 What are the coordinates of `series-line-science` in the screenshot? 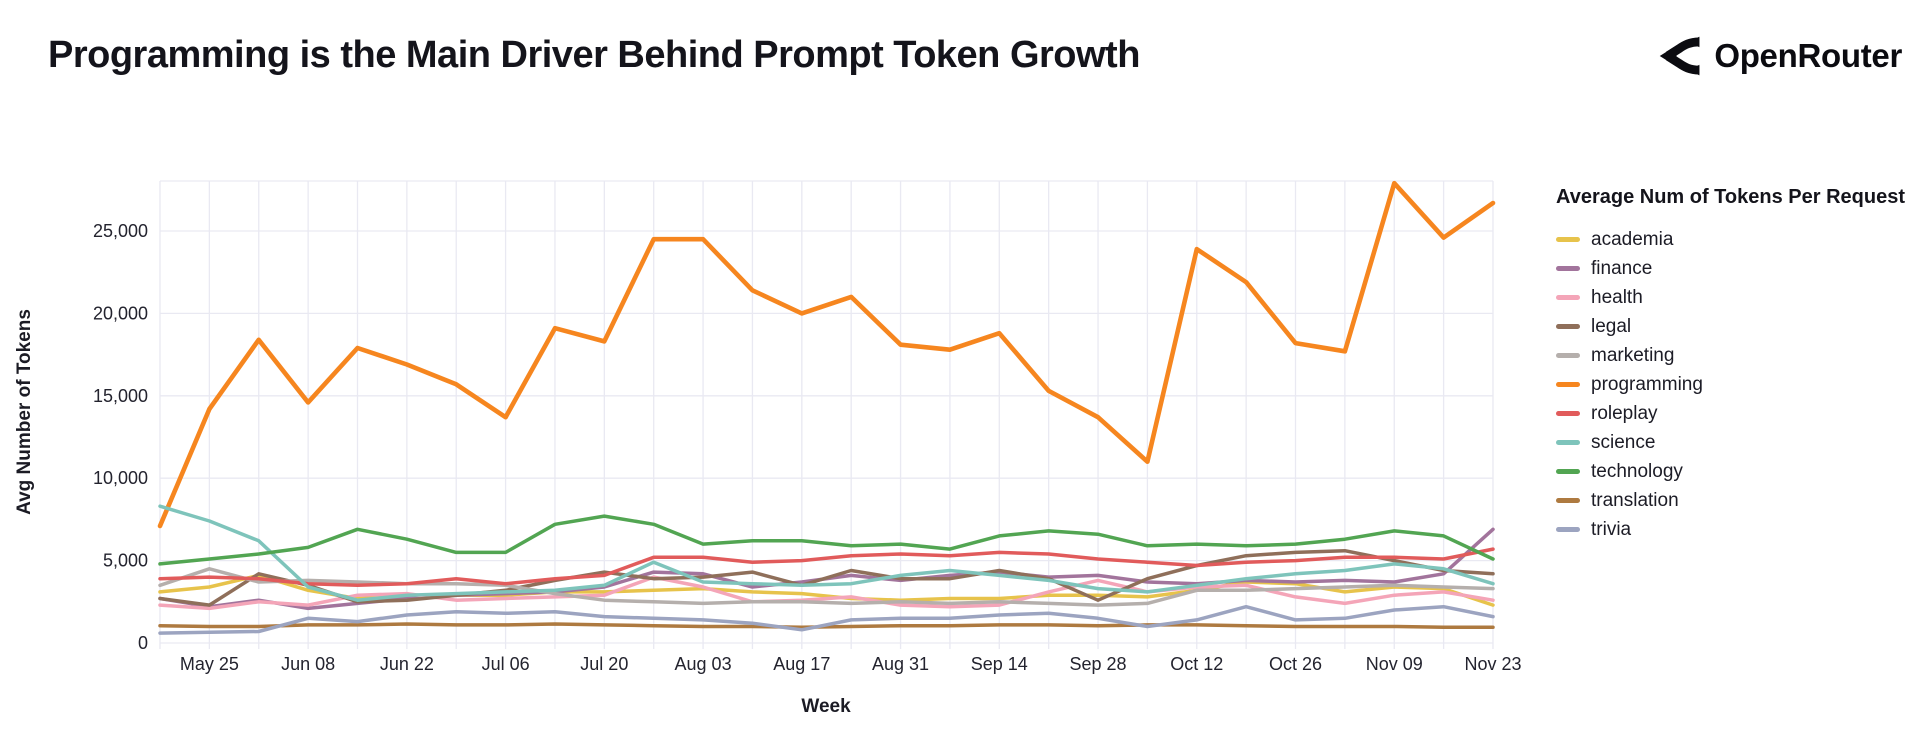 It's located at (826, 553).